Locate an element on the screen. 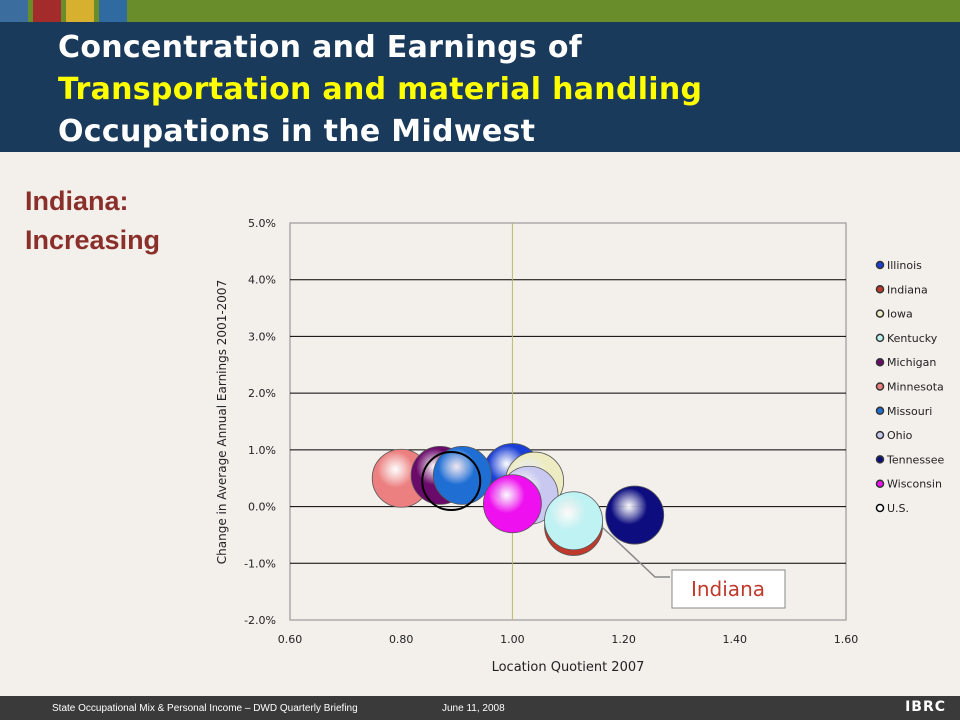 The height and width of the screenshot is (720, 960). legend-marker-wisconsin is located at coordinates (880, 483).